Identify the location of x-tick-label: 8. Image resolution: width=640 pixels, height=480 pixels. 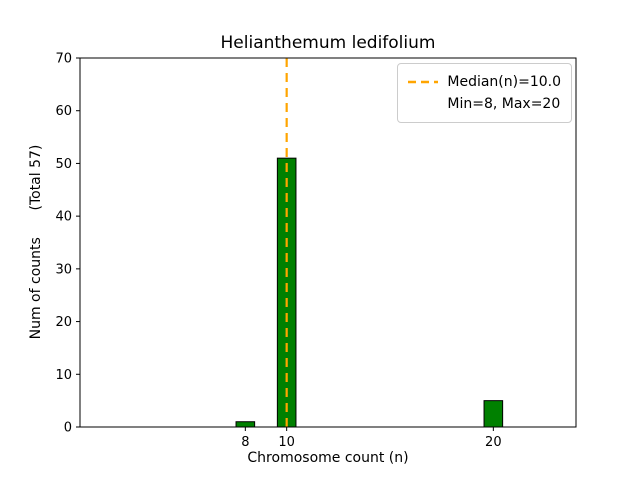
(245, 442).